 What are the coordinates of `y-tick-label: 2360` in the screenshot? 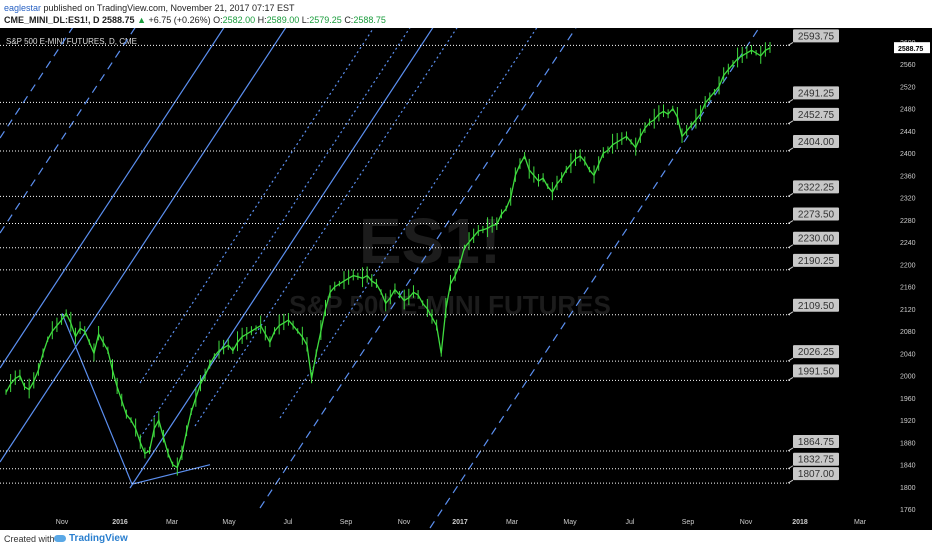 It's located at (908, 176).